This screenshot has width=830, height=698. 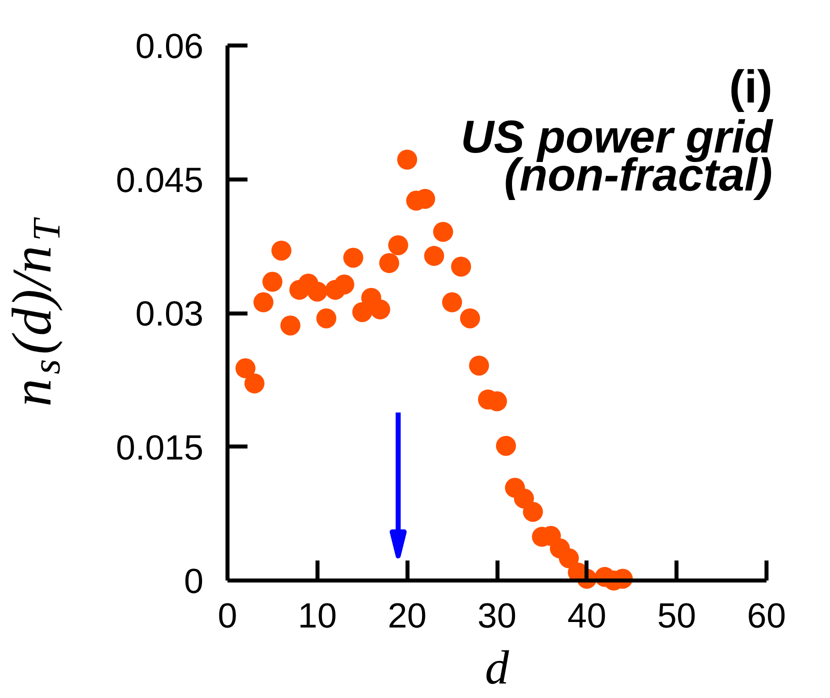 What do you see at coordinates (228, 616) in the screenshot?
I see `x-tick-label: 0` at bounding box center [228, 616].